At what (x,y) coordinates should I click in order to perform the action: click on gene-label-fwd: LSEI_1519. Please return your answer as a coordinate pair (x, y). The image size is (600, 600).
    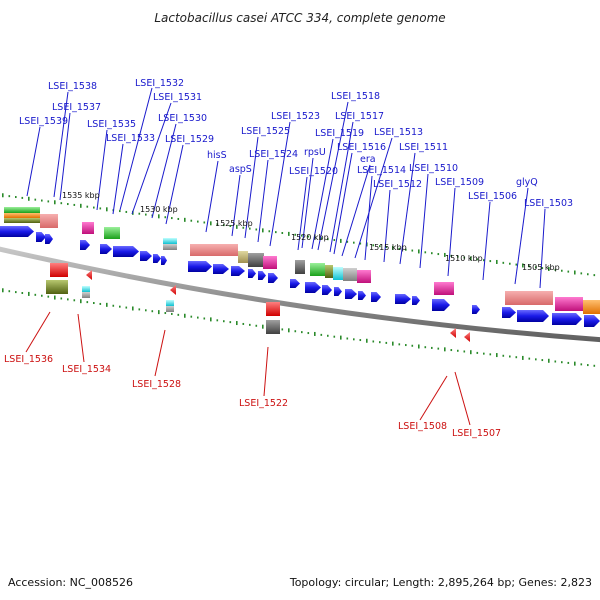
    Looking at the image, I should click on (339, 133).